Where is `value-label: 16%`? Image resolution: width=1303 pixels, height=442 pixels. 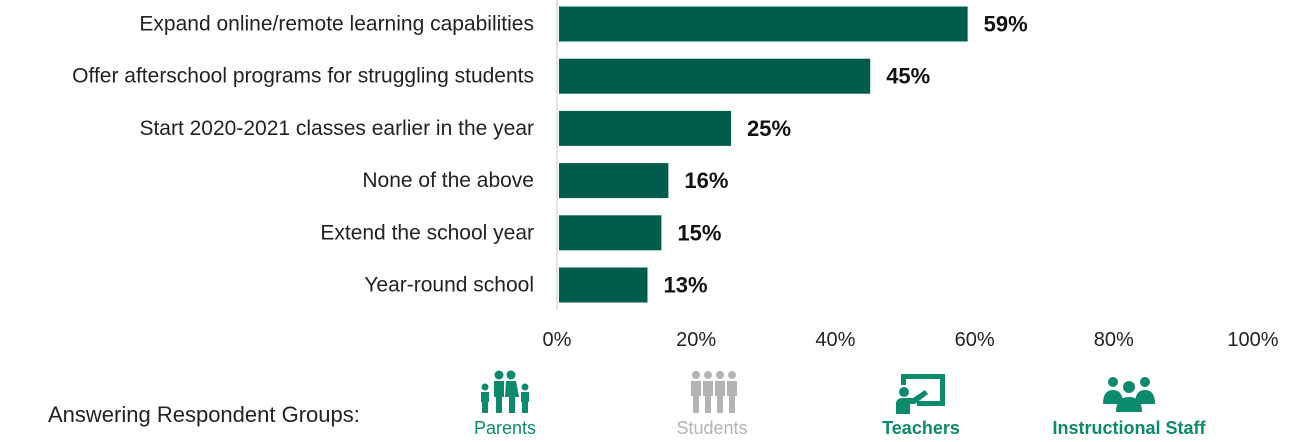 value-label: 16% is located at coordinates (706, 180).